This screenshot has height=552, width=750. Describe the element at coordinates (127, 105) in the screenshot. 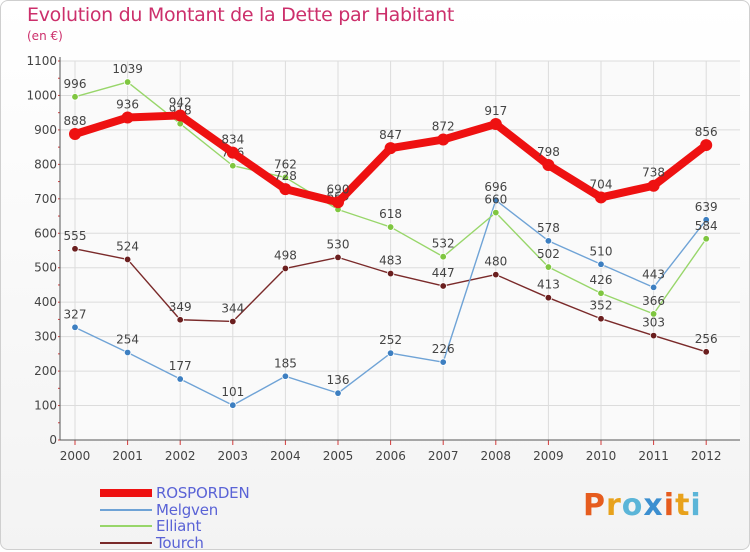

I see `data-label-rosporden: 936` at that location.